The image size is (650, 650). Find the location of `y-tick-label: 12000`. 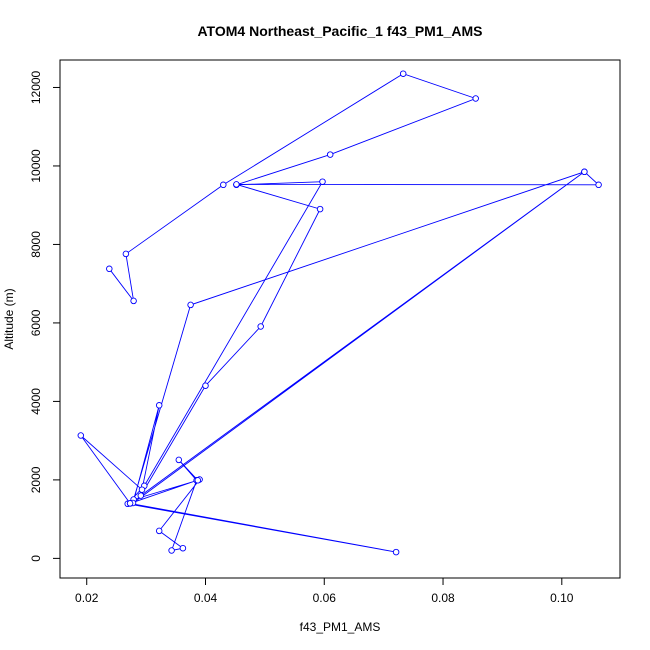

y-tick-label: 12000 is located at coordinates (36, 87).